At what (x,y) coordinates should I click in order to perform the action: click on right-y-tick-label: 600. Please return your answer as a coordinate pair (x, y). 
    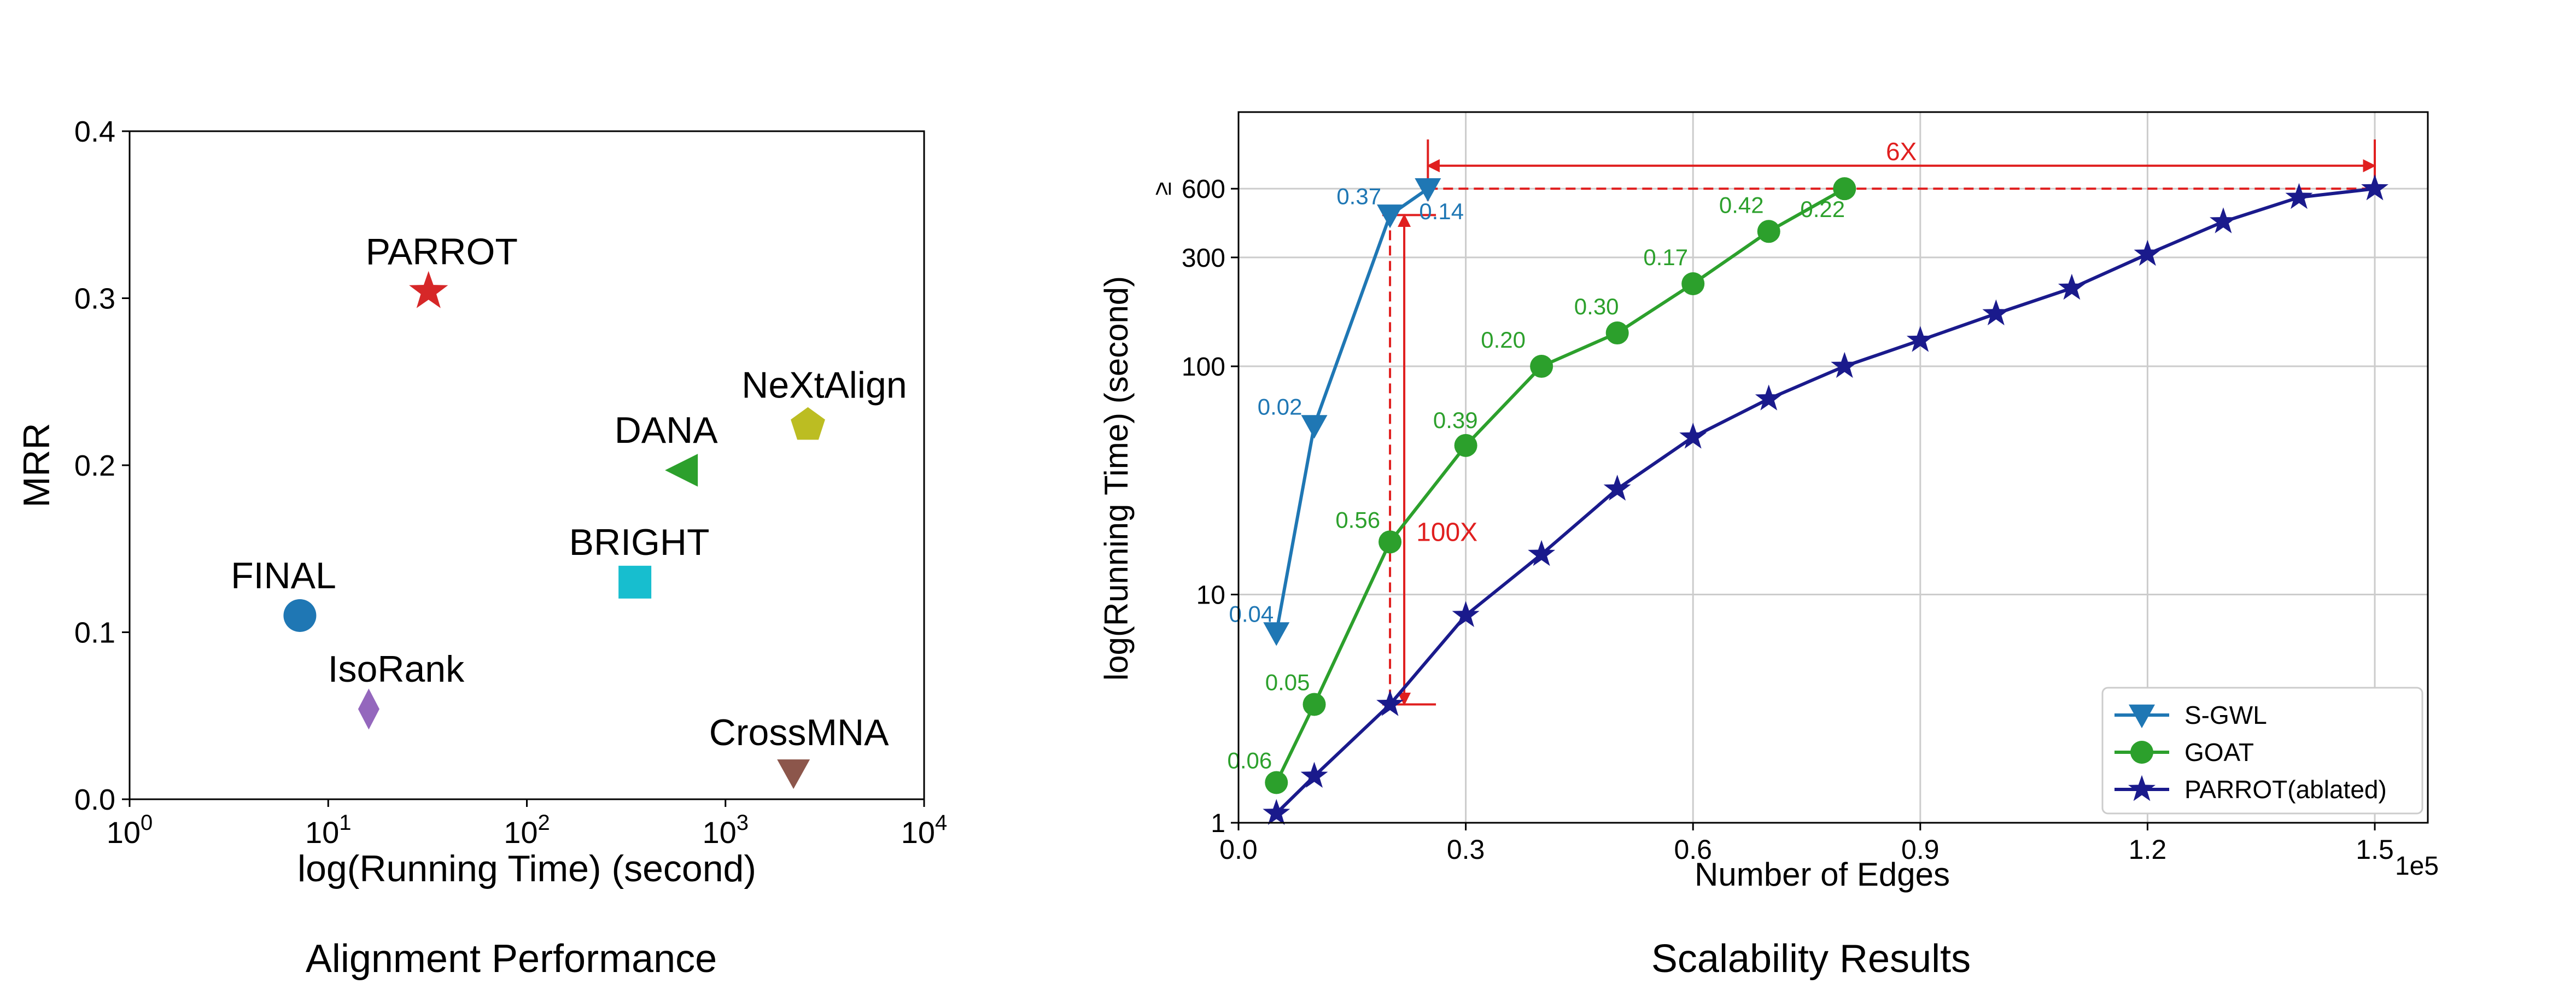
    Looking at the image, I should click on (1203, 190).